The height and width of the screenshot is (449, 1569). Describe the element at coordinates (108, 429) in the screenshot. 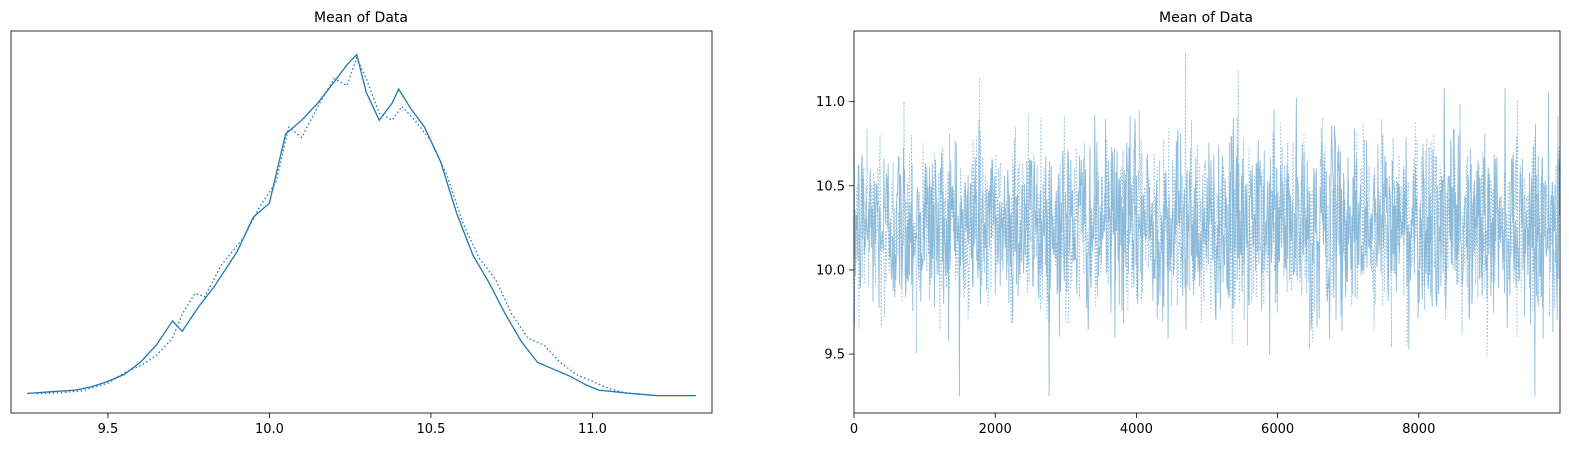

I see `x-tick-label: 9.5` at that location.